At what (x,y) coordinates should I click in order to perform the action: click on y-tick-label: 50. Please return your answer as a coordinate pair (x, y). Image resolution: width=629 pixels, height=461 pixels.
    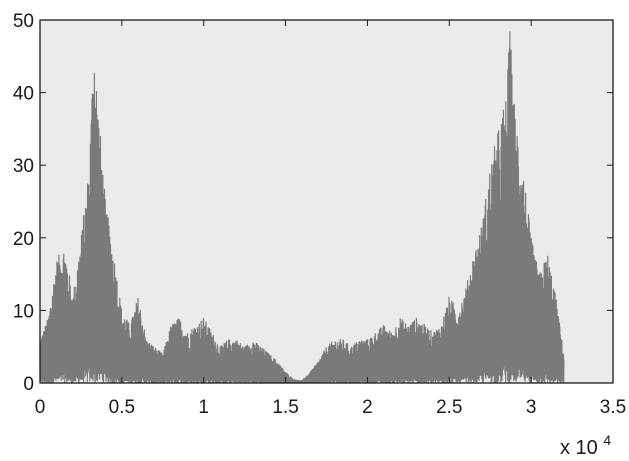
    Looking at the image, I should click on (23, 21).